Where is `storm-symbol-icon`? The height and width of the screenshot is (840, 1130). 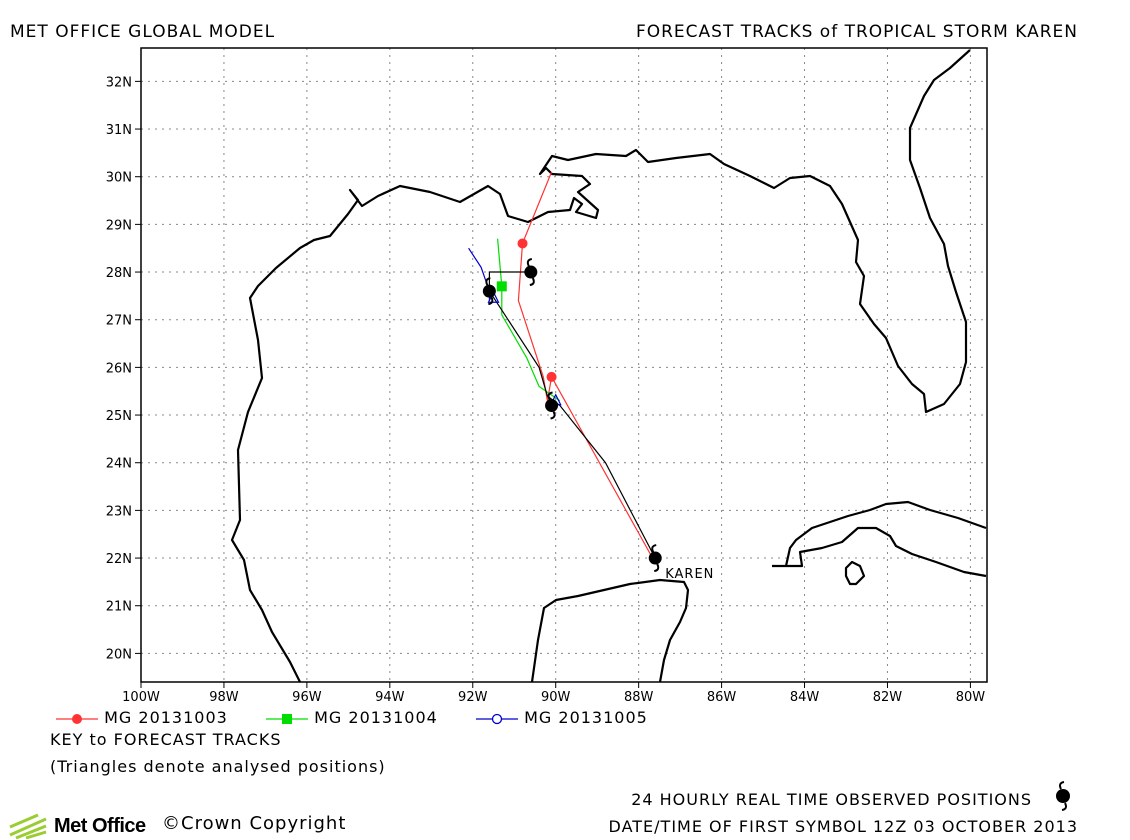
storm-symbol-icon is located at coordinates (1063, 796).